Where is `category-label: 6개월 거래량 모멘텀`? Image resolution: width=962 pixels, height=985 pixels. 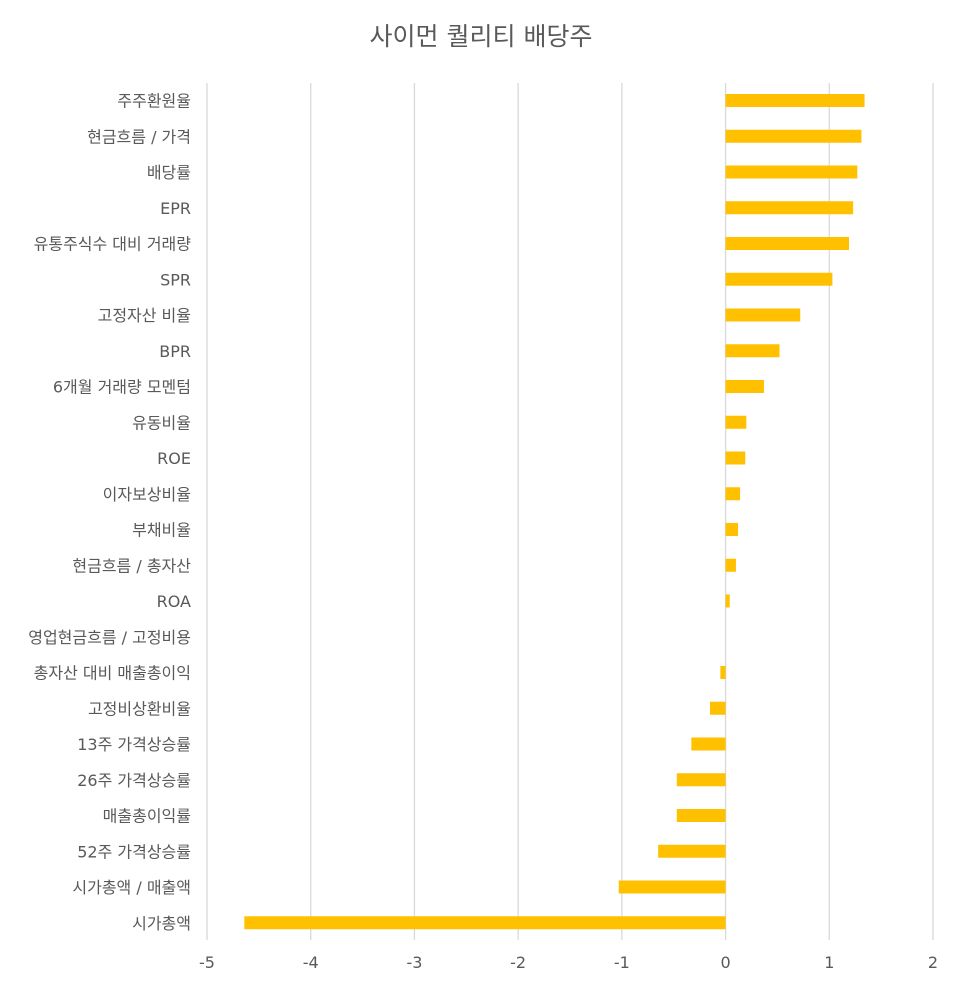
category-label: 6개월 거래량 모멘텀 is located at coordinates (122, 387).